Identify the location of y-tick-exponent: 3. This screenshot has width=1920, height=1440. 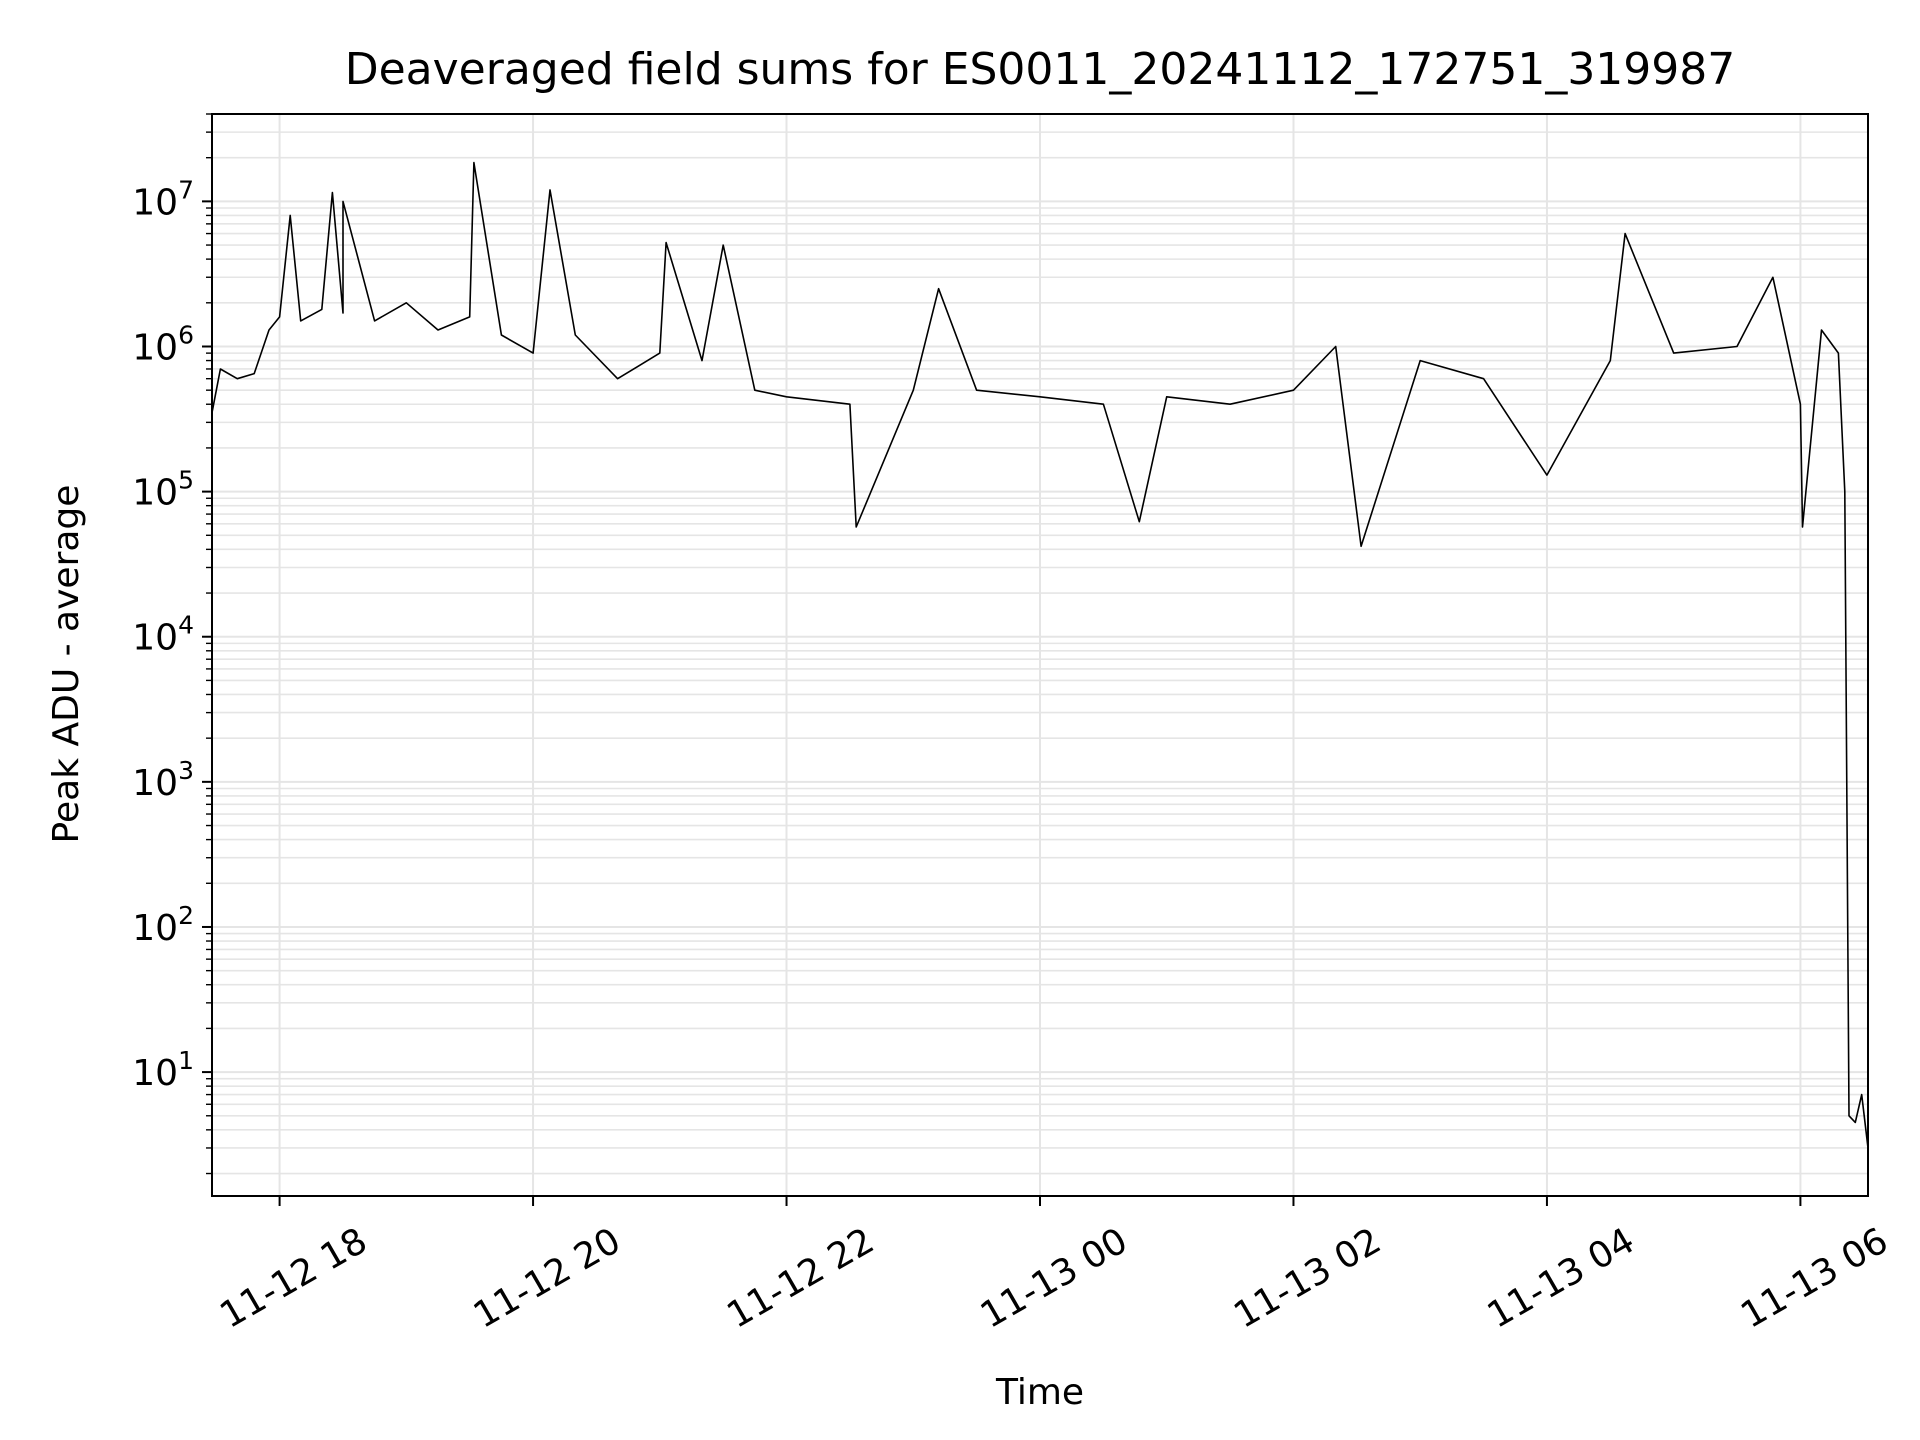
(186, 770).